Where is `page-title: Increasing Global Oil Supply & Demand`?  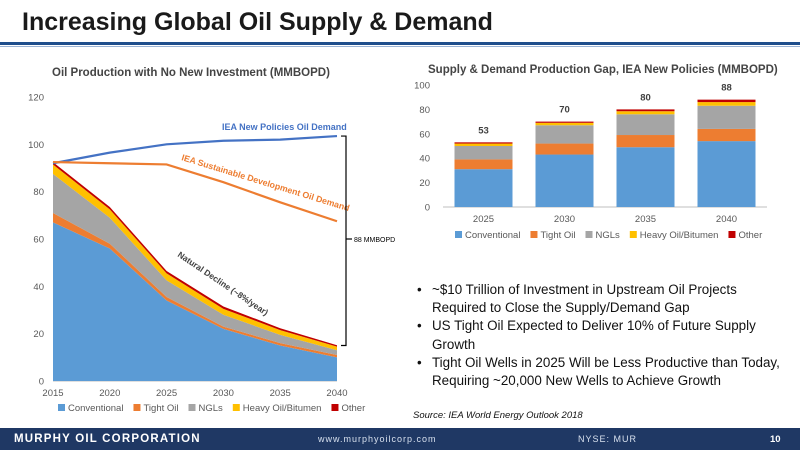
page-title: Increasing Global Oil Supply & Demand is located at coordinates (257, 22).